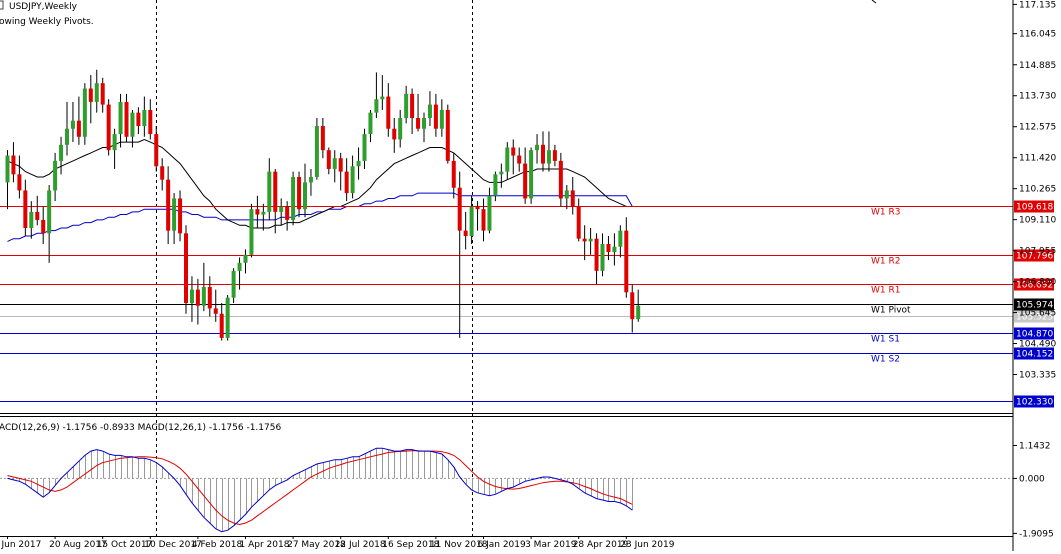 The height and width of the screenshot is (554, 1061). I want to click on current-price-label: 105.525, so click(1034, 318).